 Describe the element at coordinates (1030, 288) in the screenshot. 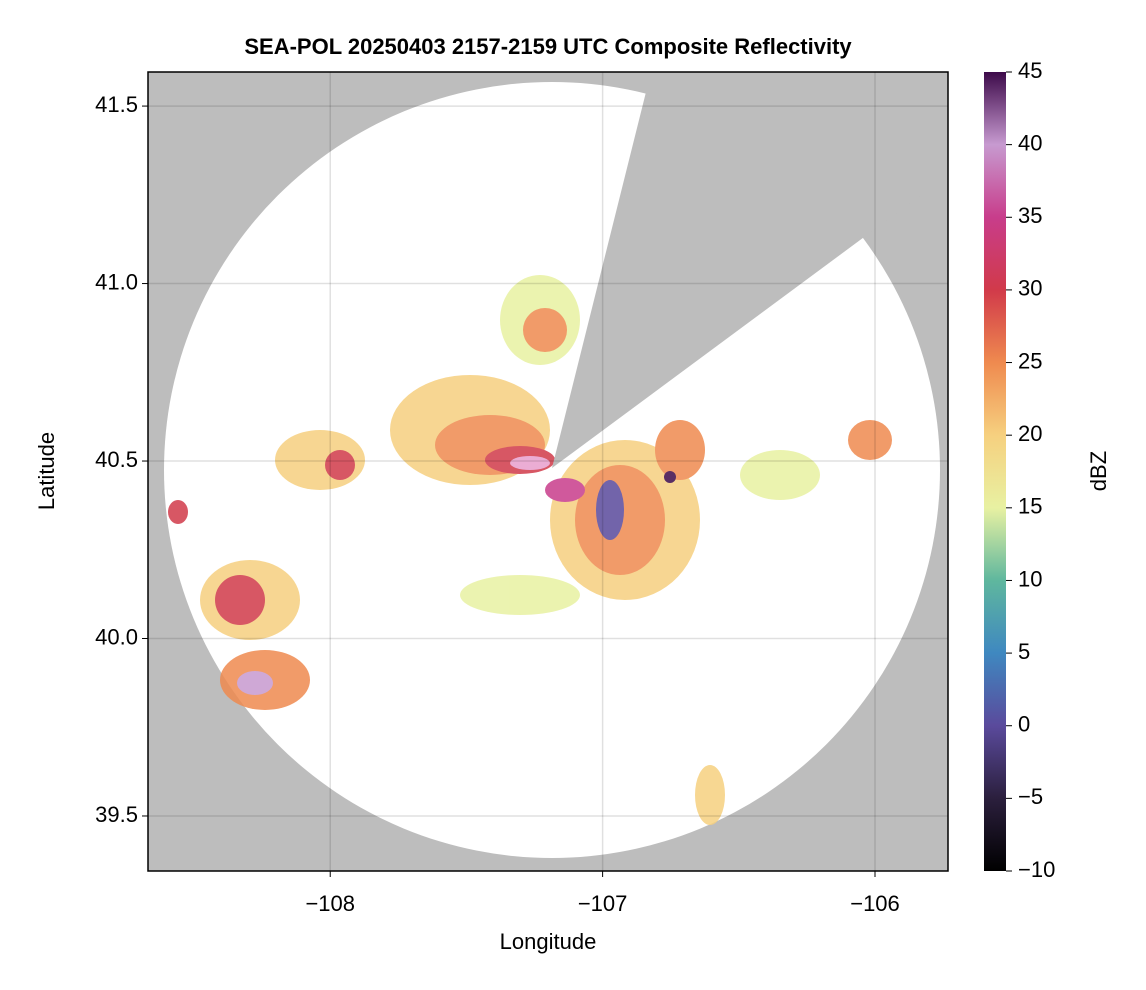

I see `colorbar-tick-label: 30` at that location.